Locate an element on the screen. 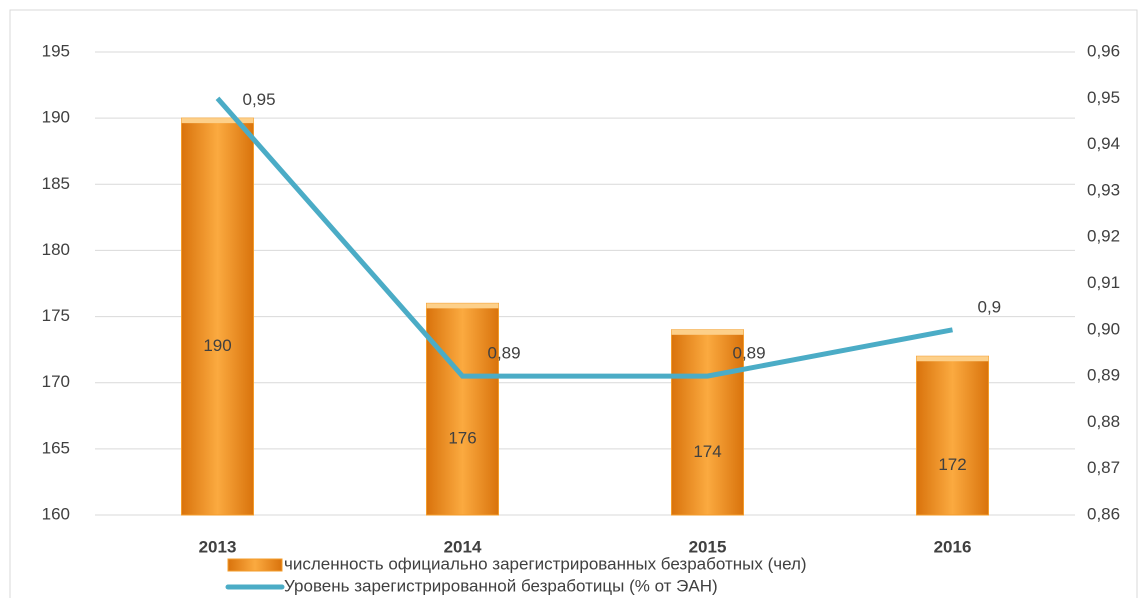 The width and height of the screenshot is (1138, 598). y-tick-label: 180 is located at coordinates (56, 249).